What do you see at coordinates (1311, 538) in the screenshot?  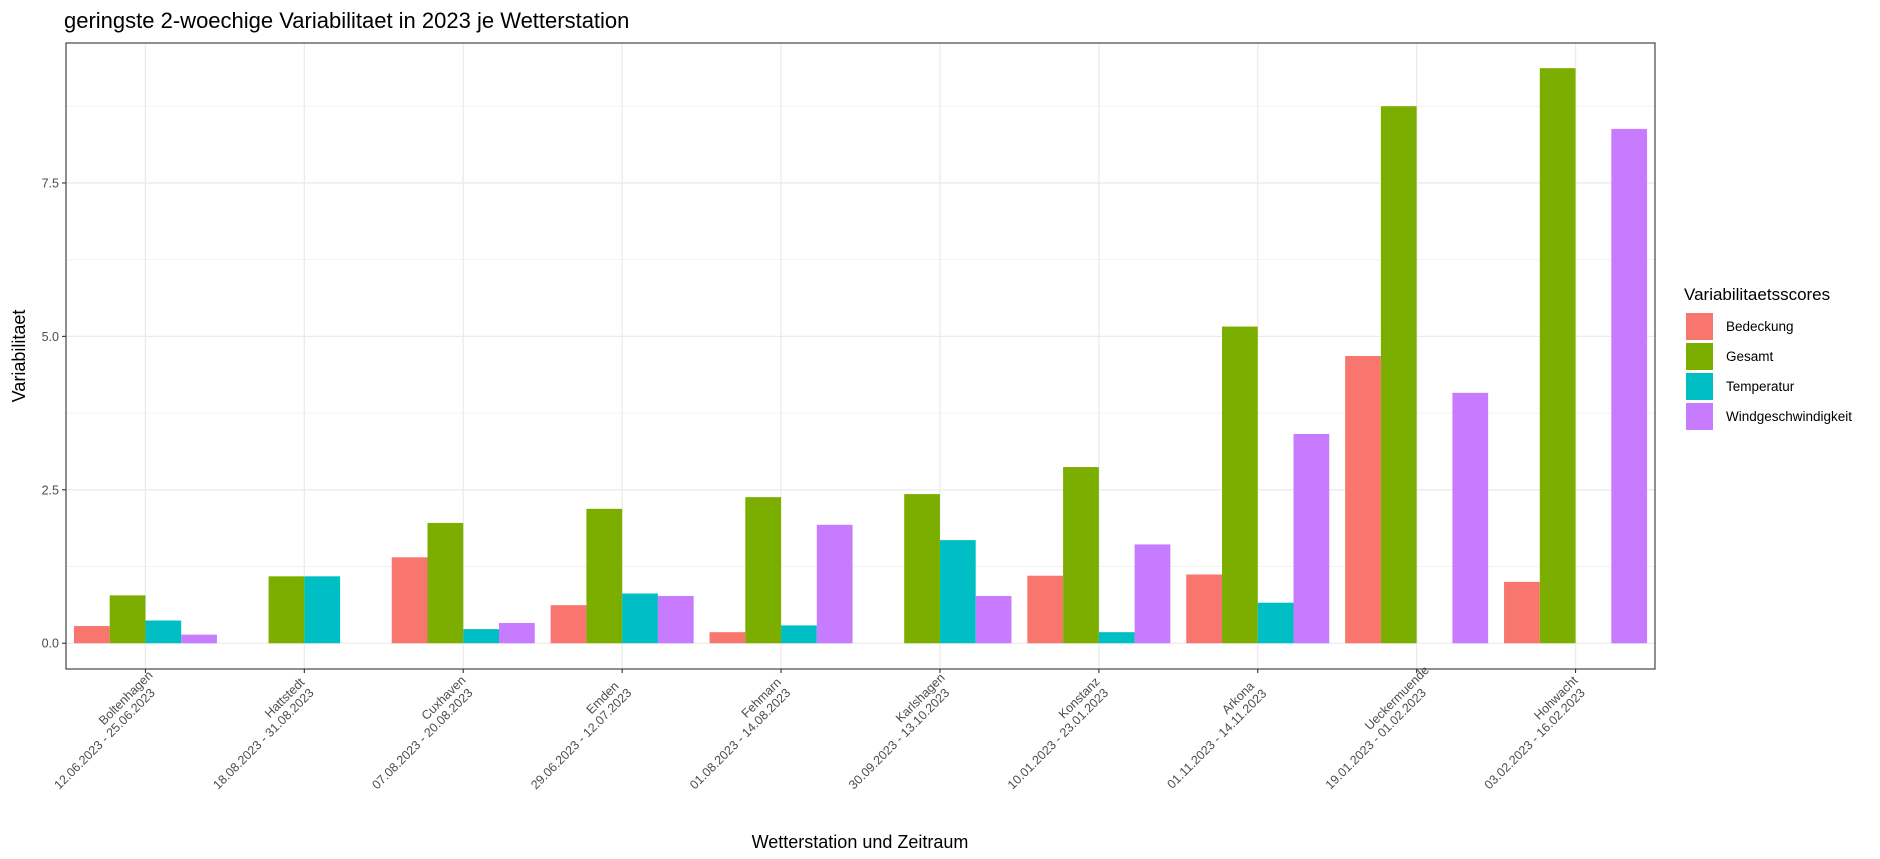 I see `bar-windgeschwindigkeit-arkona` at bounding box center [1311, 538].